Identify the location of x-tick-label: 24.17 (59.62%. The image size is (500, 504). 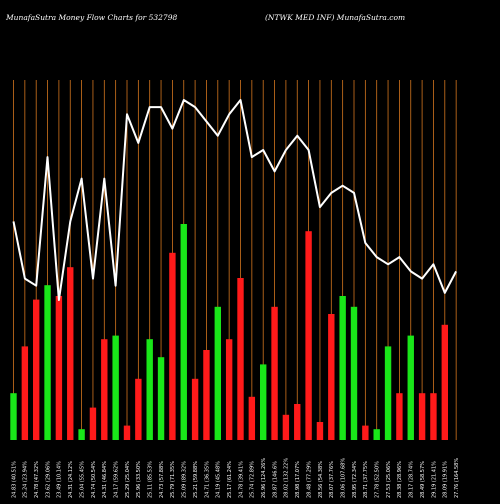
(116, 479).